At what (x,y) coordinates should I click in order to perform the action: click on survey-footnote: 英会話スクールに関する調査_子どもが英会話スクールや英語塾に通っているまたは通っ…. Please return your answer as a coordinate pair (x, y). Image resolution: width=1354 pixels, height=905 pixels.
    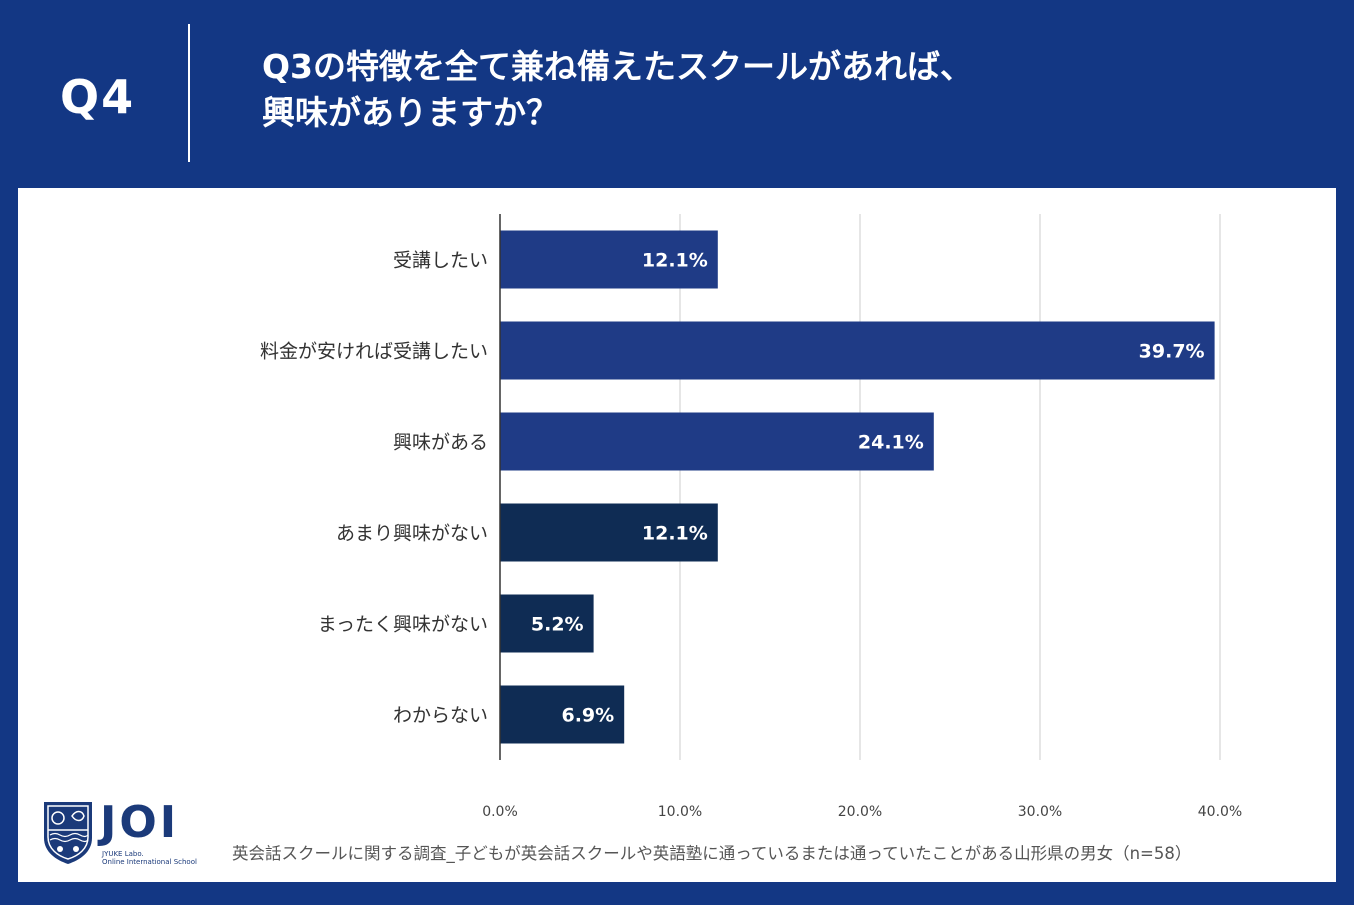
    Looking at the image, I should click on (712, 853).